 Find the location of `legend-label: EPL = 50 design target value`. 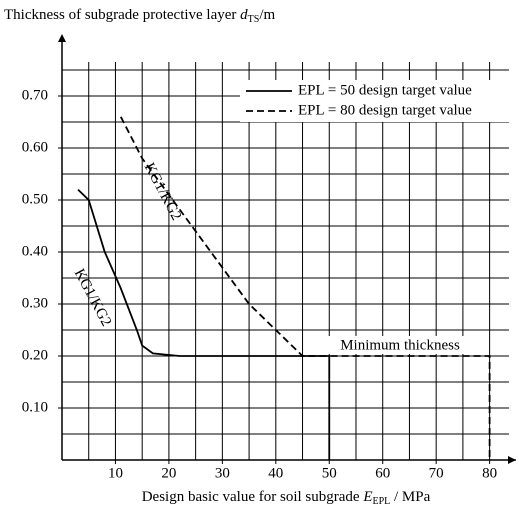

legend-label: EPL = 50 design target value is located at coordinates (385, 90).